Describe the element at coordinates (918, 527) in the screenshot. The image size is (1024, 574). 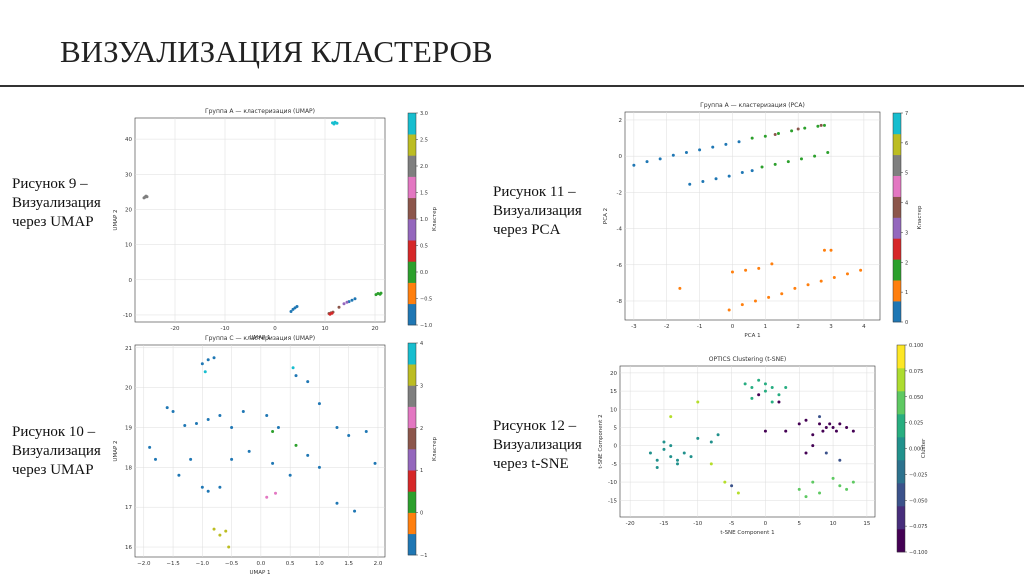
I see `colorbar-tick-label: −0.075` at that location.